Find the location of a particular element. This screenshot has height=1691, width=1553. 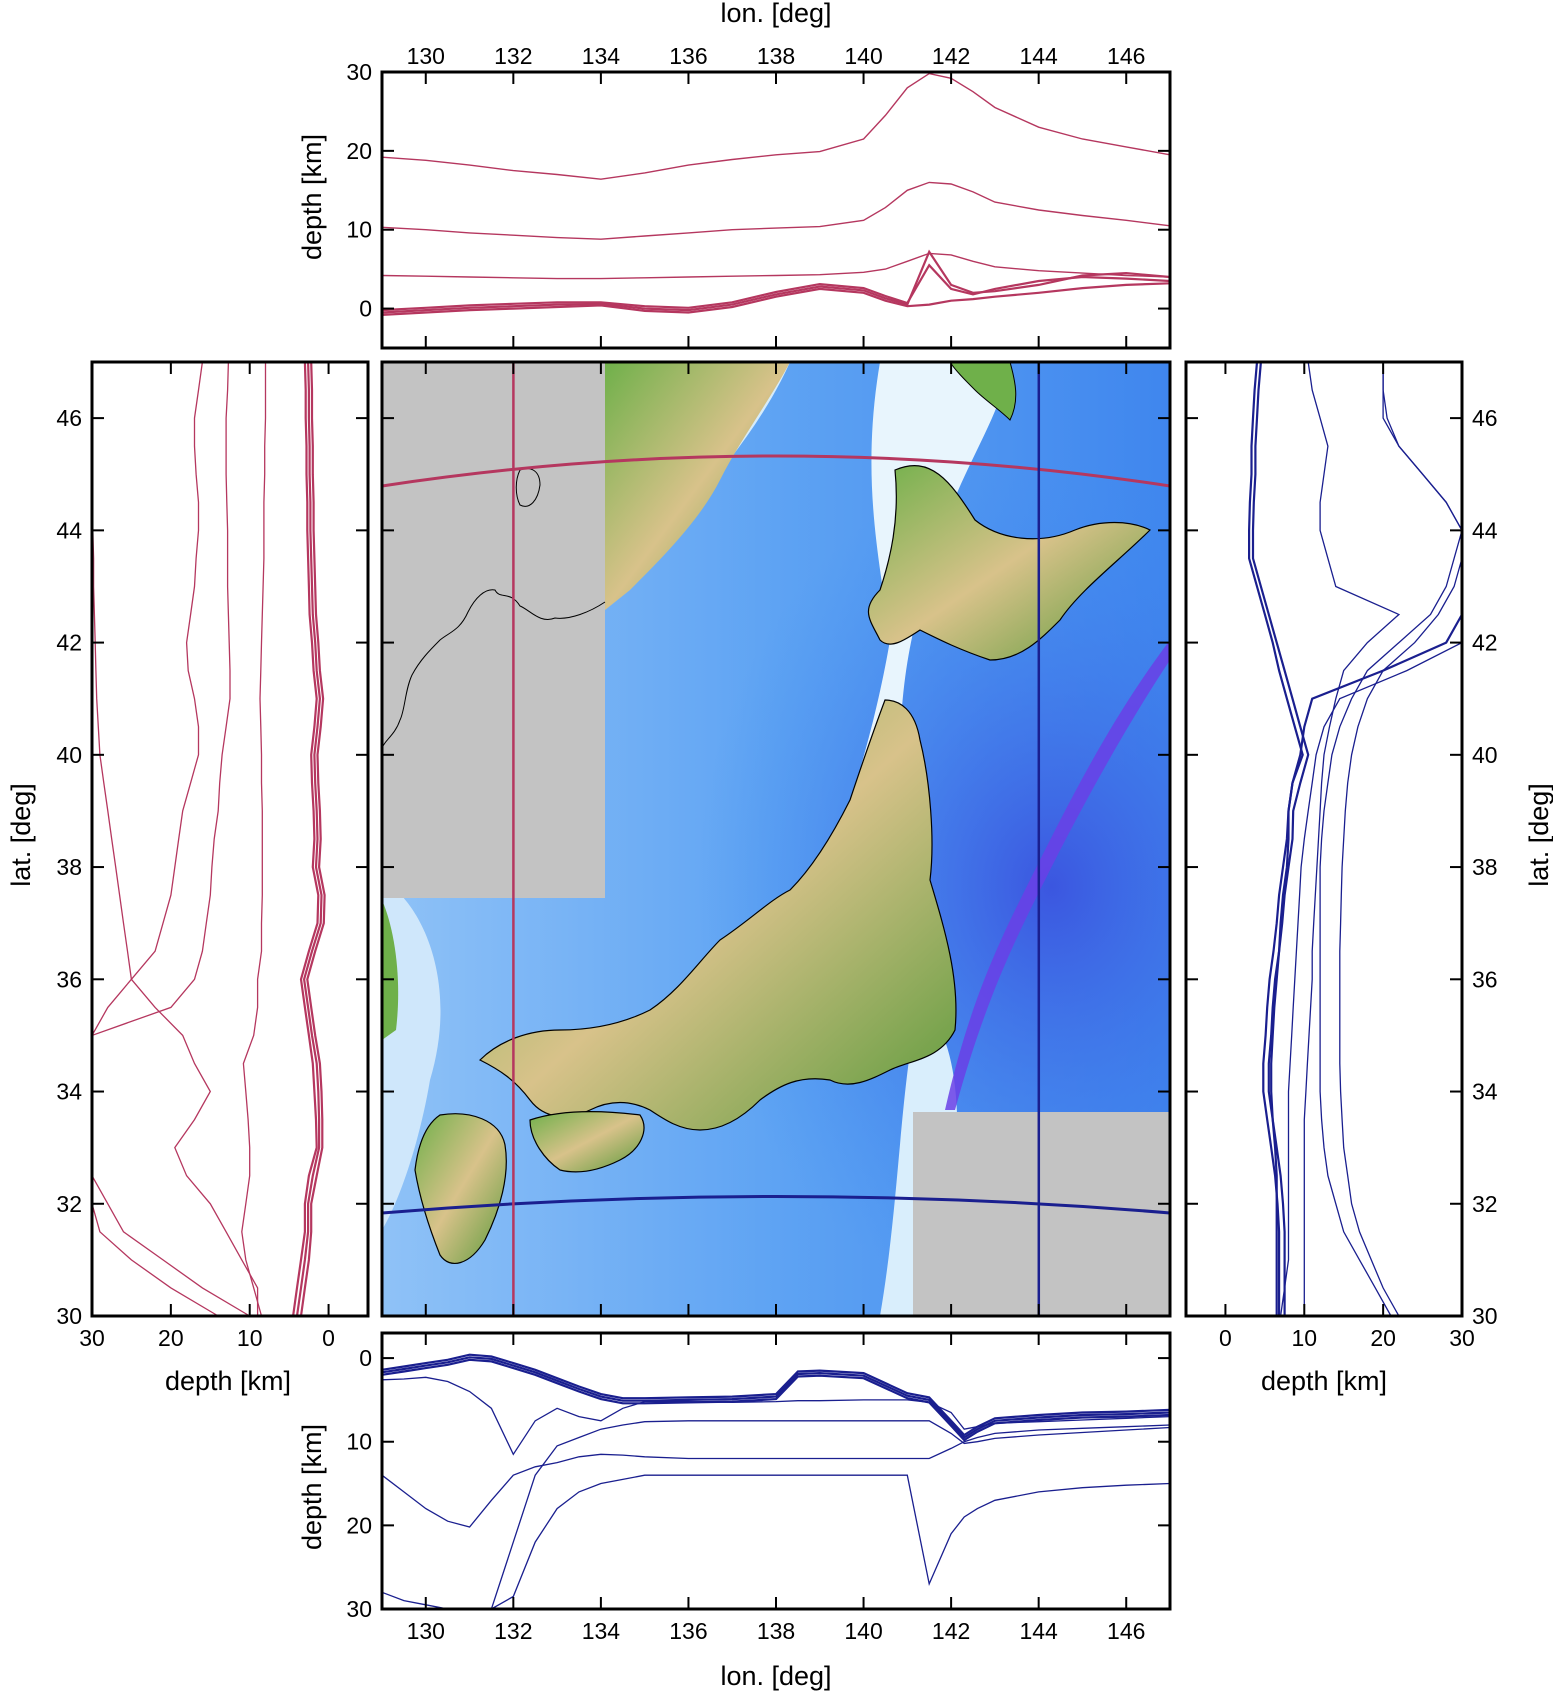

right-plot-bg is located at coordinates (1324, 839).